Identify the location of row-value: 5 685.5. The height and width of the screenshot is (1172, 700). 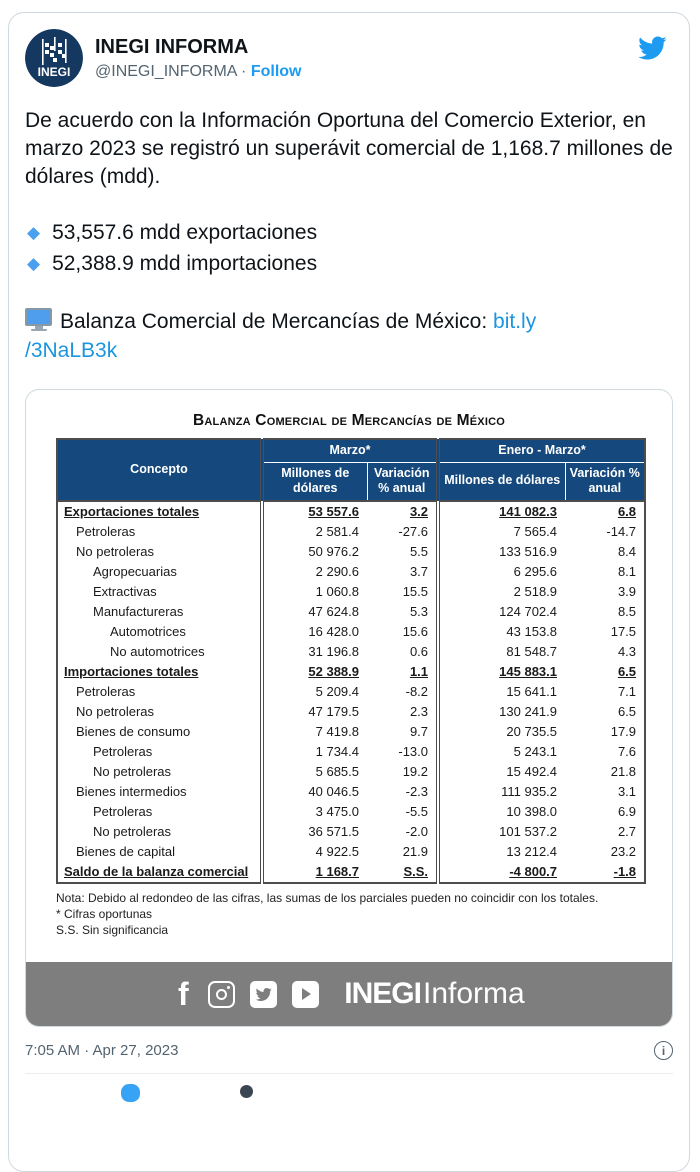
(313, 771).